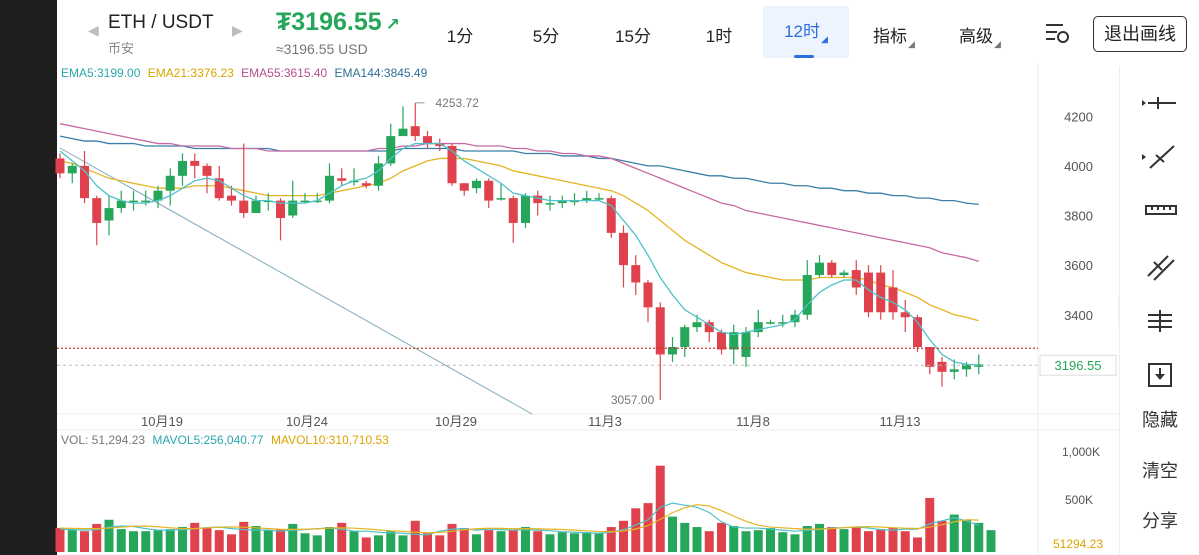 This screenshot has width=1199, height=555. Describe the element at coordinates (1160, 375) in the screenshot. I see `save-drawing-icon` at that location.